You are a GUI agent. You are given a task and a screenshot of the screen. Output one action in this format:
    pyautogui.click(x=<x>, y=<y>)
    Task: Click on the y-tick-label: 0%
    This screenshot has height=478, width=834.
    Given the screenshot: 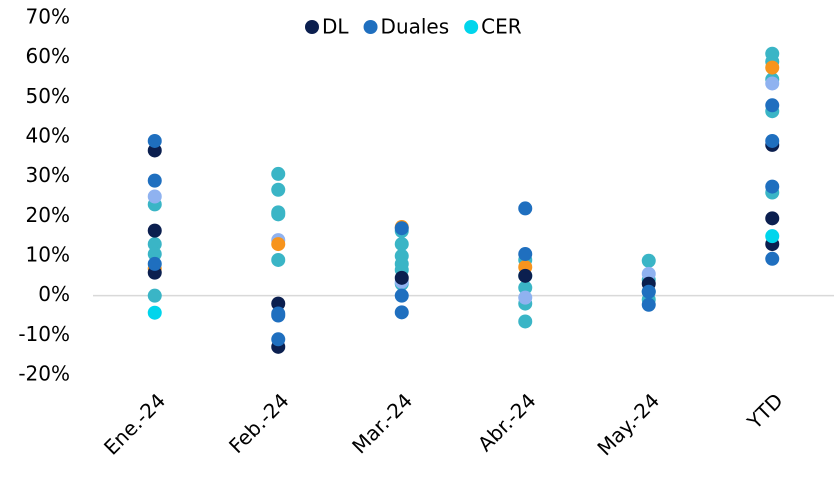 What is the action you would take?
    pyautogui.click(x=54, y=294)
    